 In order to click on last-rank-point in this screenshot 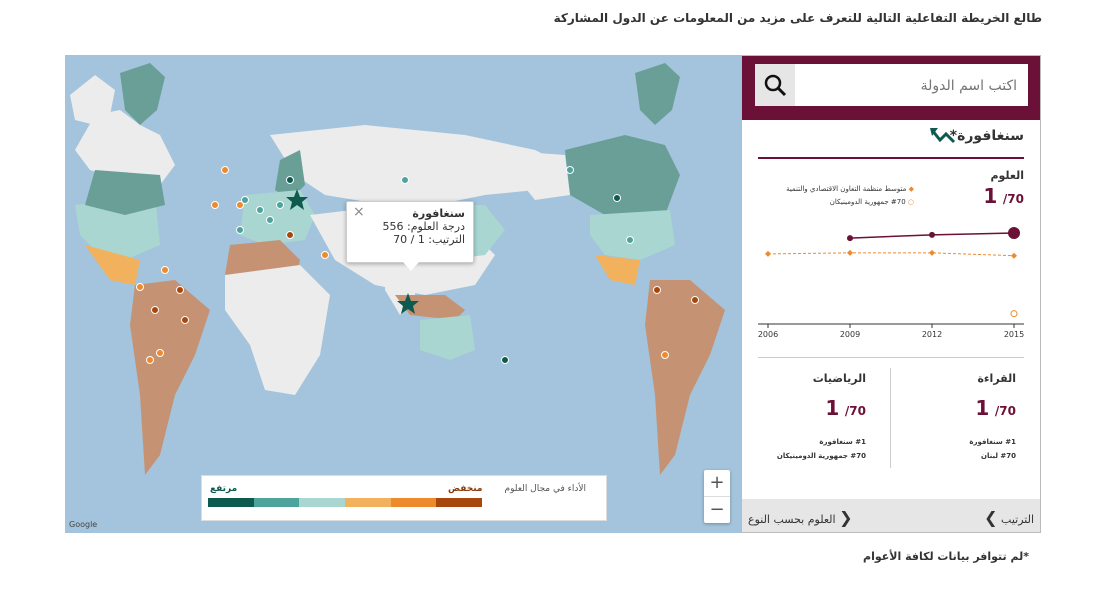, I will do `click(1014, 314)`.